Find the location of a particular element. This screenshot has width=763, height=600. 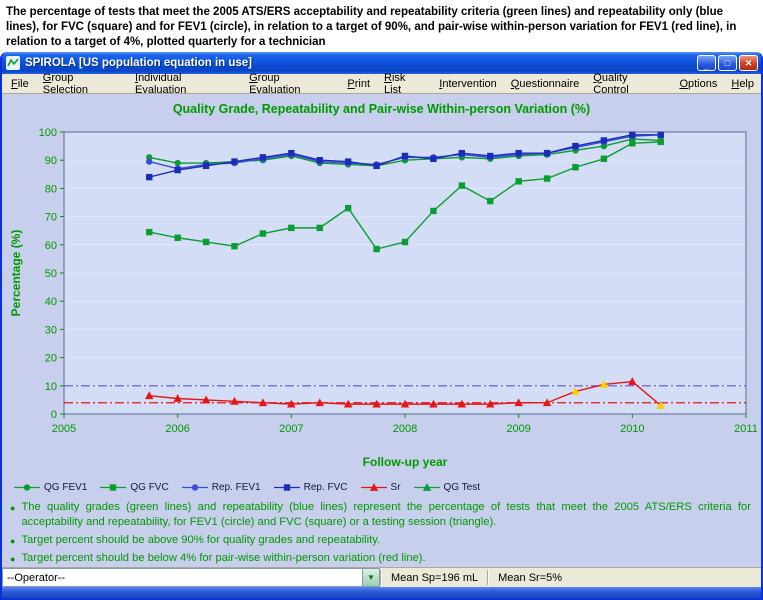

menu-item-options: Options is located at coordinates (698, 83).